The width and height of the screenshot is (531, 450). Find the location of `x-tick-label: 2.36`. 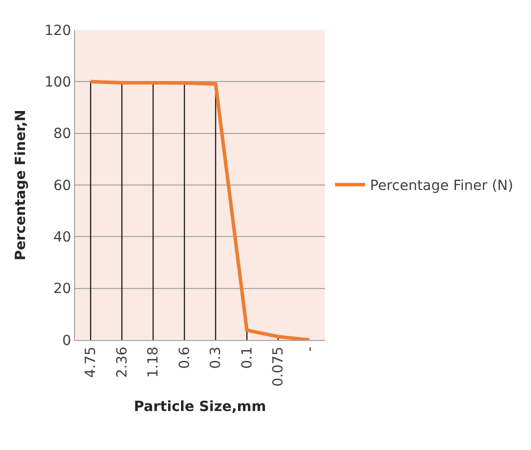

x-tick-label: 2.36 is located at coordinates (122, 362).